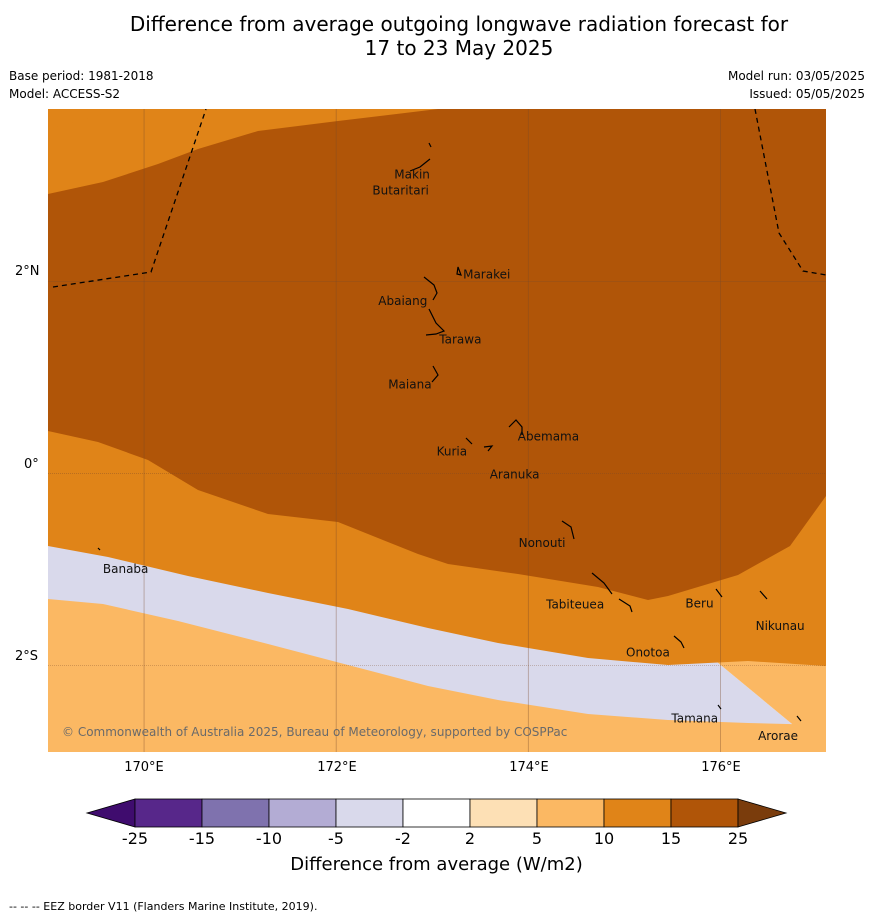 The width and height of the screenshot is (873, 919). Describe the element at coordinates (400, 191) in the screenshot. I see `place-label-butaritari: Butaritari` at that location.